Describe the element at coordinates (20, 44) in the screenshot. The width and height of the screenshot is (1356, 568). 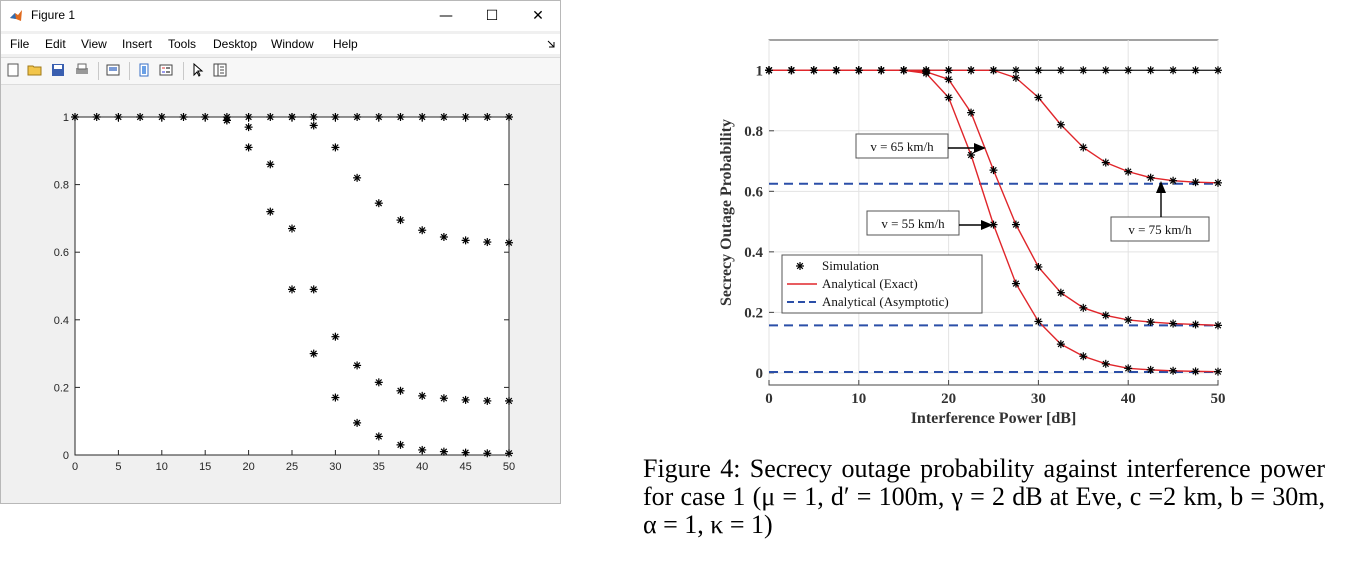
I see `menu-file: File` at that location.